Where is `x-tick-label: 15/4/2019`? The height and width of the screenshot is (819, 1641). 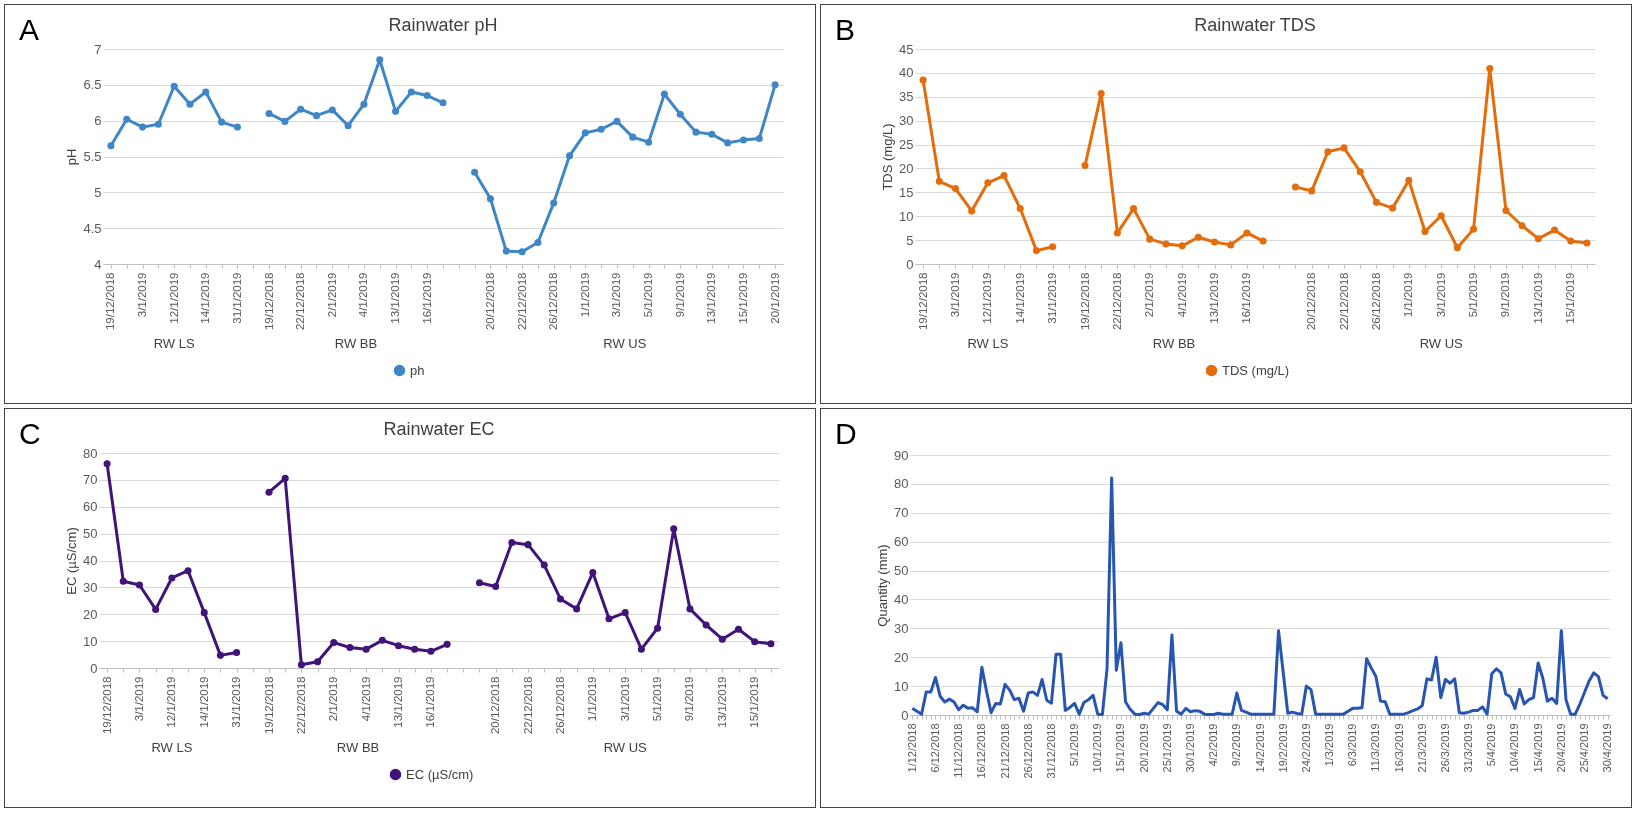 x-tick-label: 15/4/2019 is located at coordinates (1537, 748).